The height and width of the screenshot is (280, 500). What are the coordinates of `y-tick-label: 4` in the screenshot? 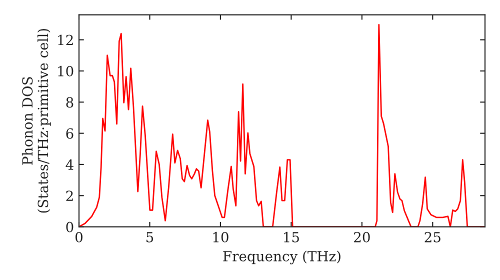 It's located at (70, 164).